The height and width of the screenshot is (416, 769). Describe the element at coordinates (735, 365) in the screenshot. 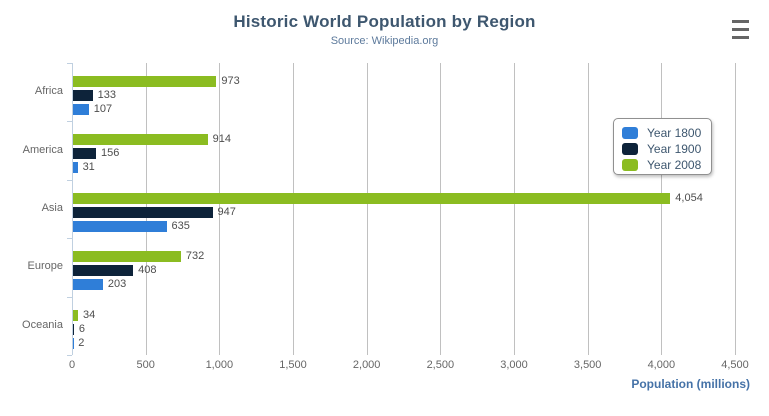

I see `x-tick-label: 4,500` at that location.